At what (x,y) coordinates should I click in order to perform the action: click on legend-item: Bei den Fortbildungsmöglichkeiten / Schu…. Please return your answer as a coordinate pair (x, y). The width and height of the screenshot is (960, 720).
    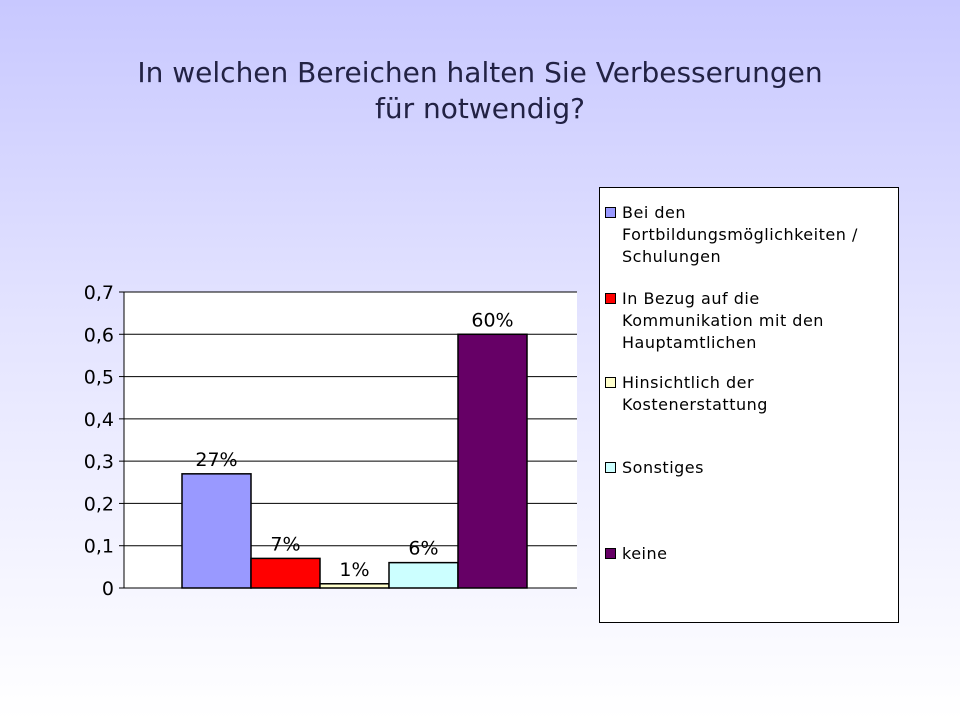
    Looking at the image, I should click on (748, 235).